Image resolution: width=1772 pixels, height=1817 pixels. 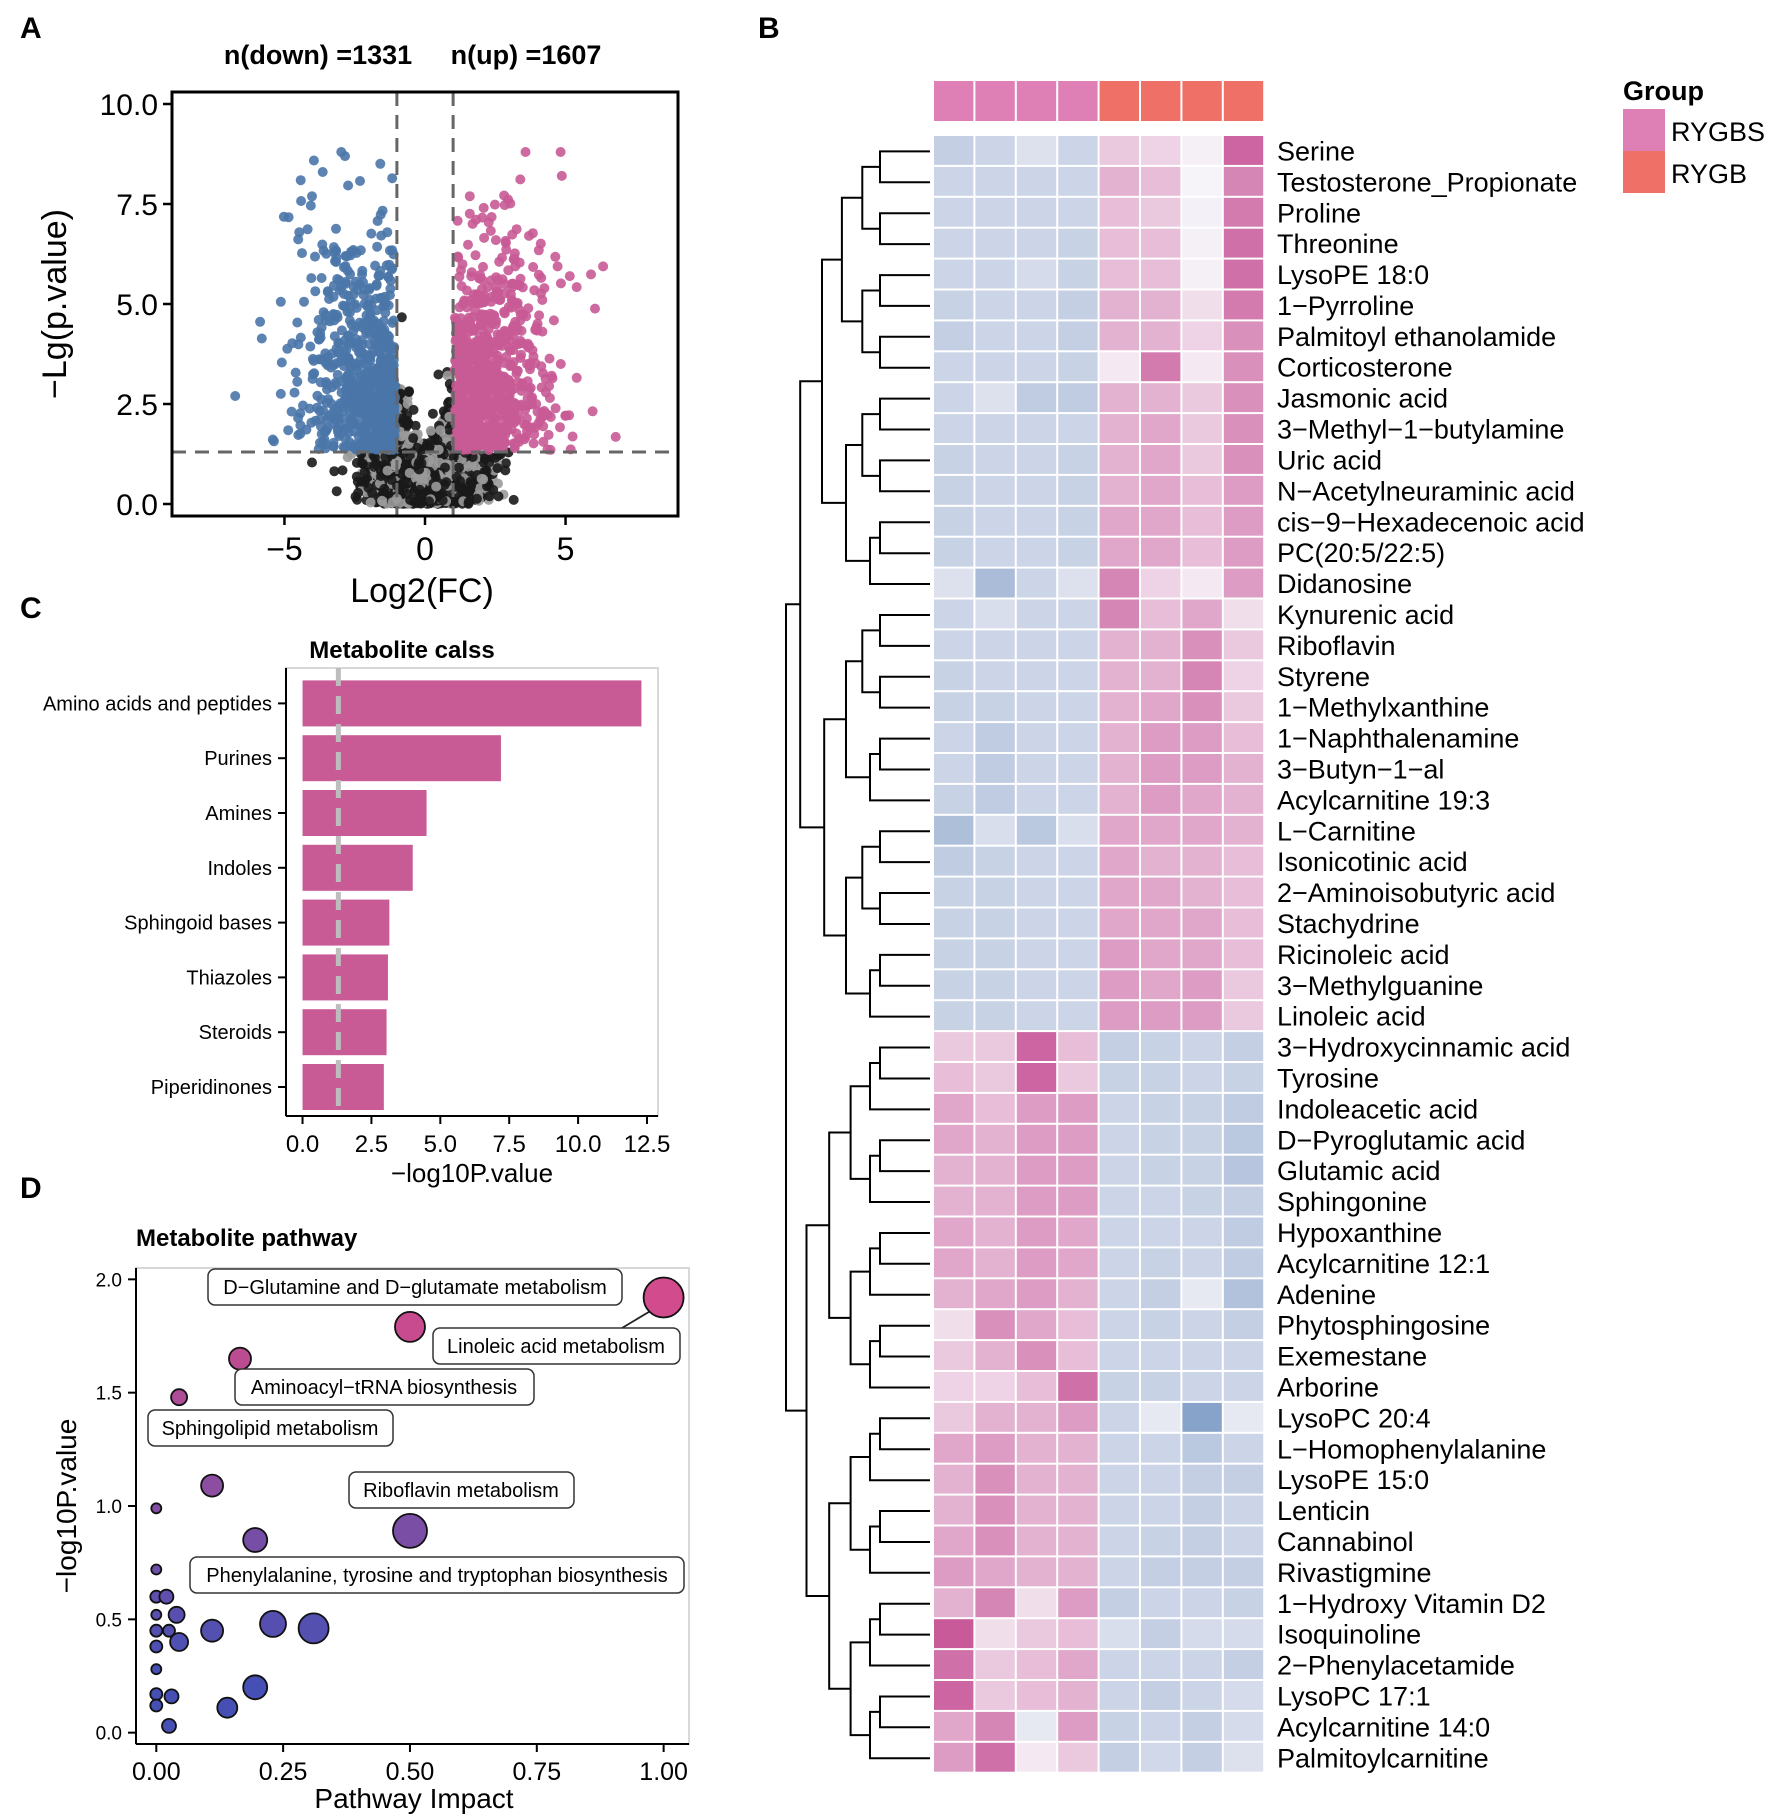 I want to click on bar-x-tick-label: 5.0, so click(x=440, y=1144).